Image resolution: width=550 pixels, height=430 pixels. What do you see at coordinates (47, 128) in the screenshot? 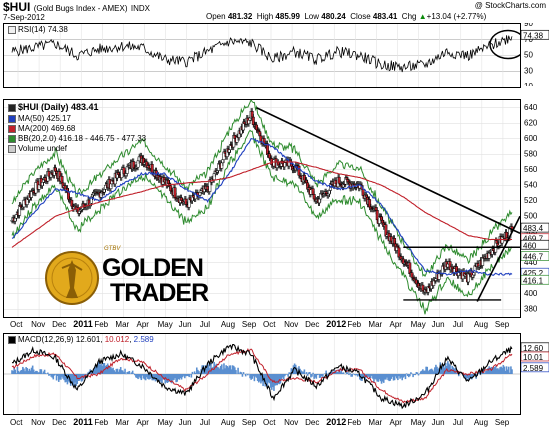
I see `legend-text: MA(200) 469.68` at bounding box center [47, 128].